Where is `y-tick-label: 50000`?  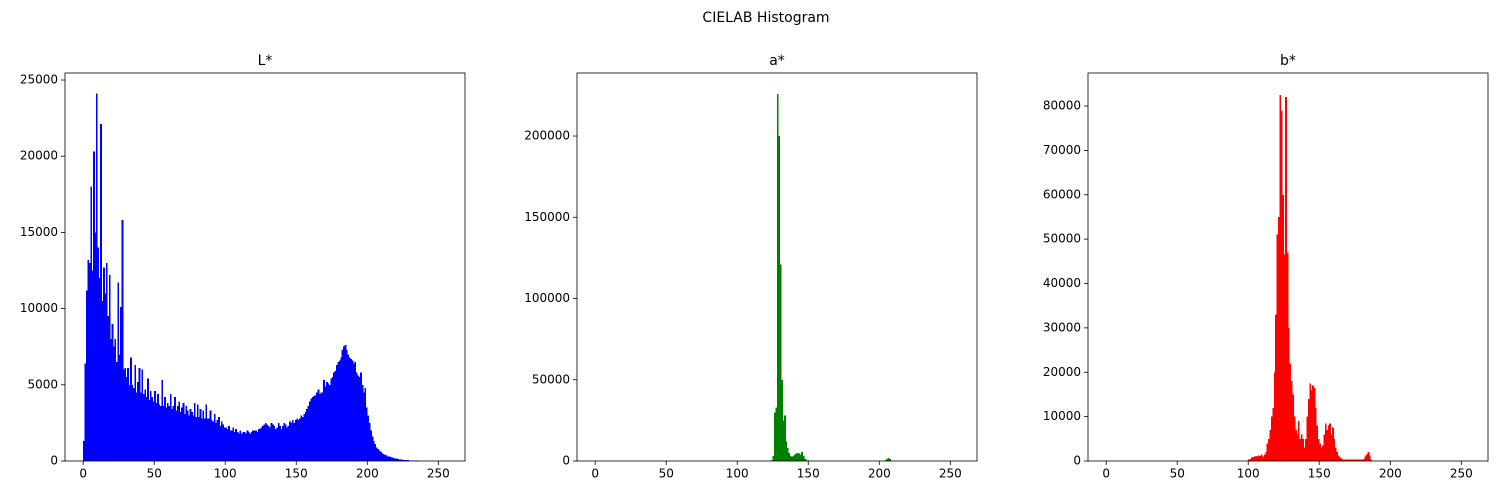 y-tick-label: 50000 is located at coordinates (1062, 239).